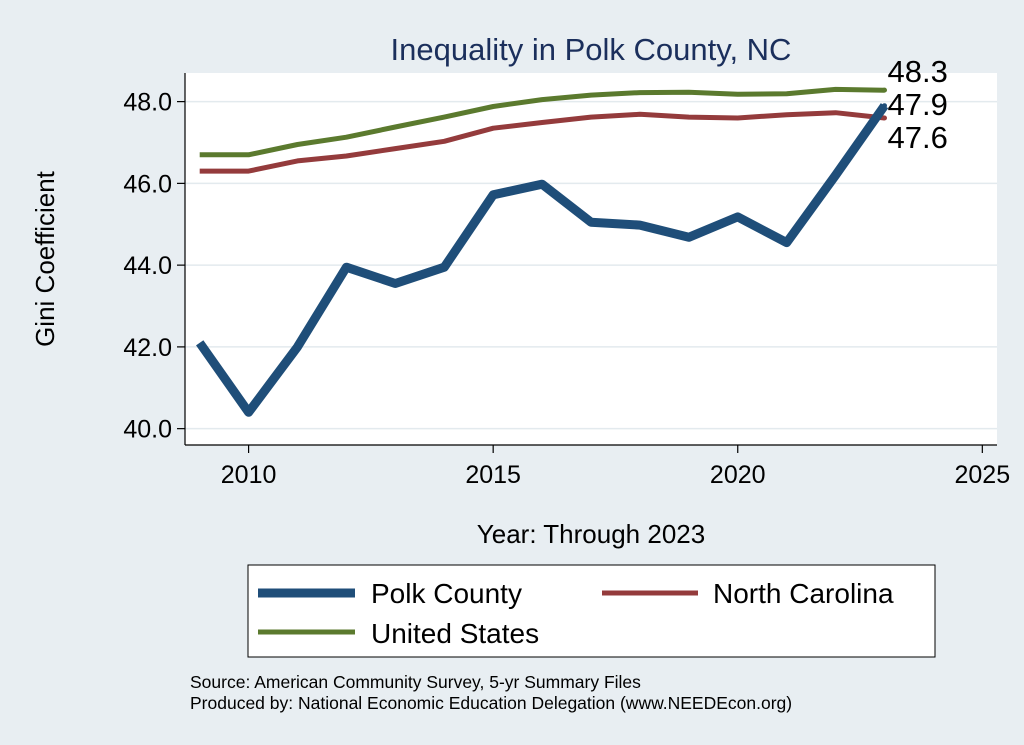 This screenshot has width=1024, height=745. I want to click on legend-entry-north-carolina: North Carolina, so click(748, 593).